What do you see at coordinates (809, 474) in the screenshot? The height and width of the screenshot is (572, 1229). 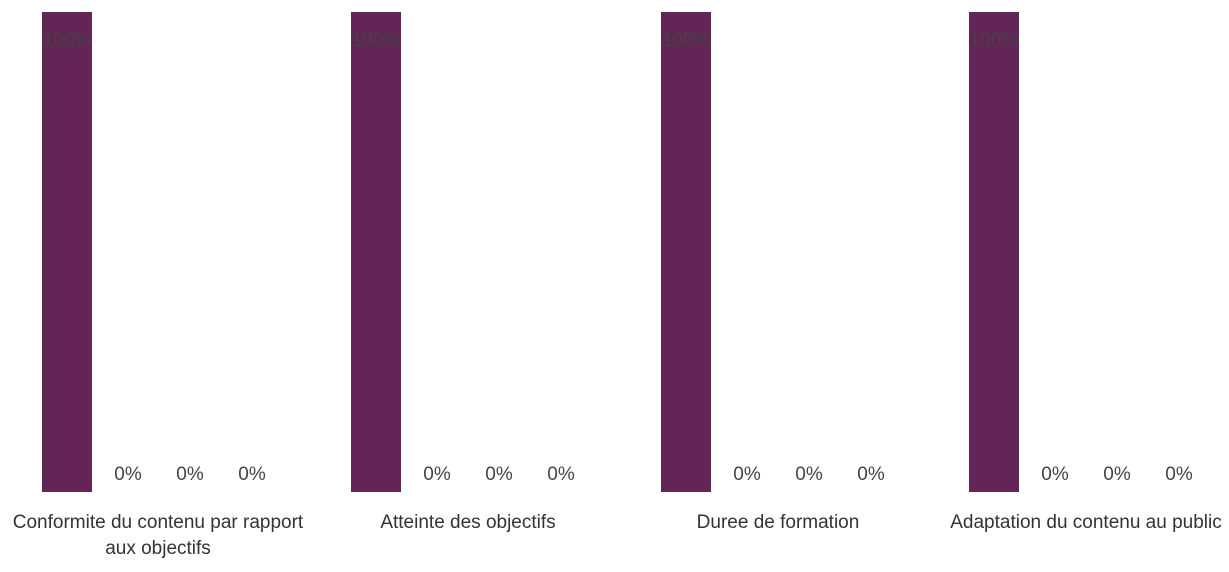 I see `data-label-2-2: 0%` at bounding box center [809, 474].